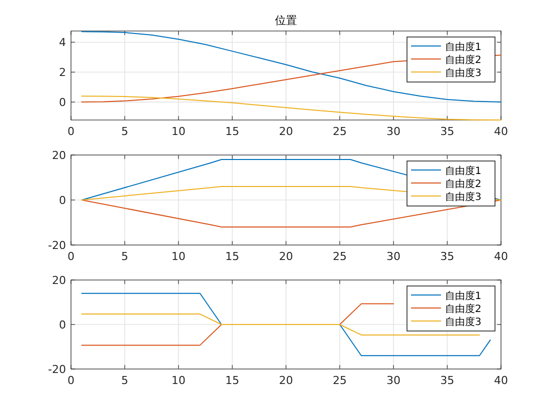  Describe the element at coordinates (62, 73) in the screenshot. I see `y-tick-label: 2` at that location.